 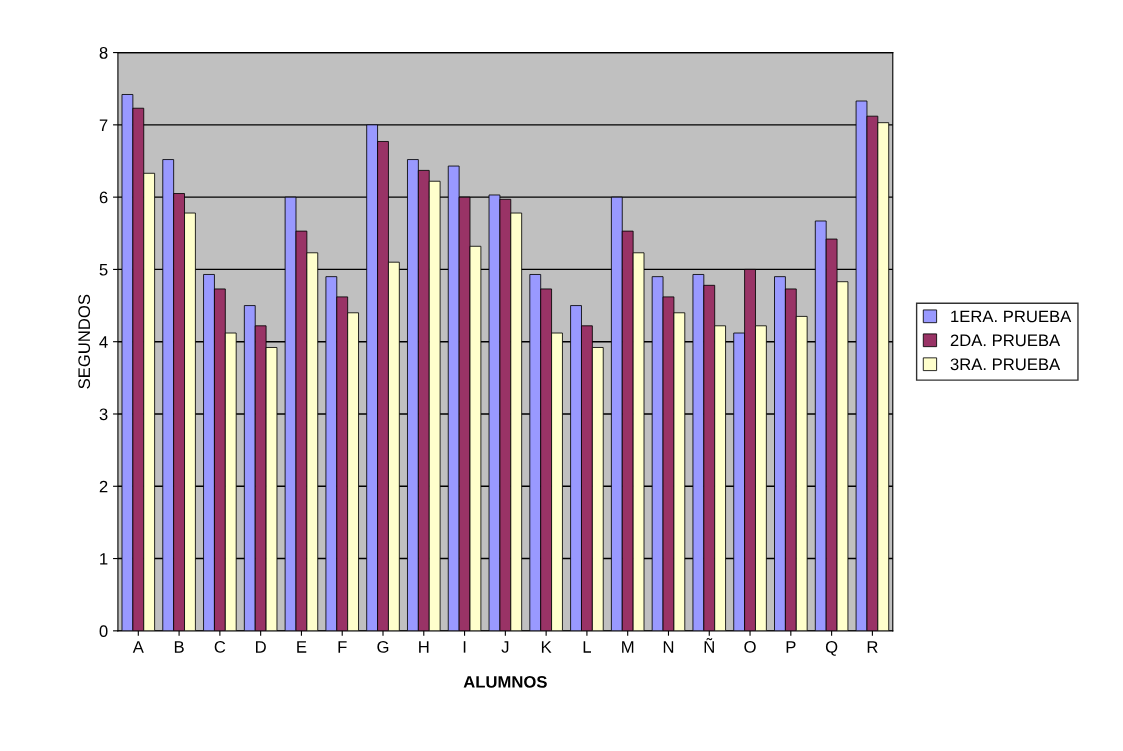 I want to click on x-tick-label: K, so click(x=546, y=647).